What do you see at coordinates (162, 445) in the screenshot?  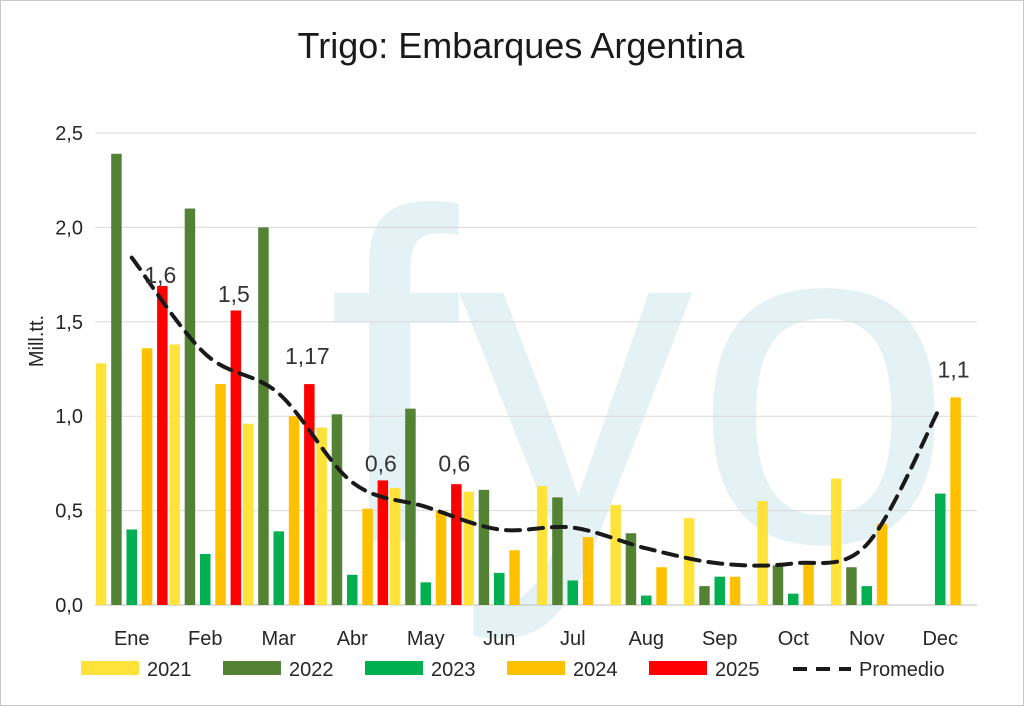 I see `bar-2025-Ene` at bounding box center [162, 445].